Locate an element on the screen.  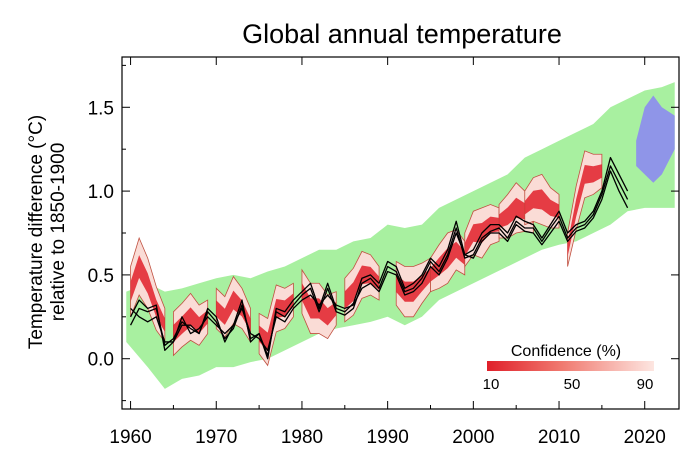
y-axis-label-line2: relative to 1850-1900 is located at coordinates (58, 232).